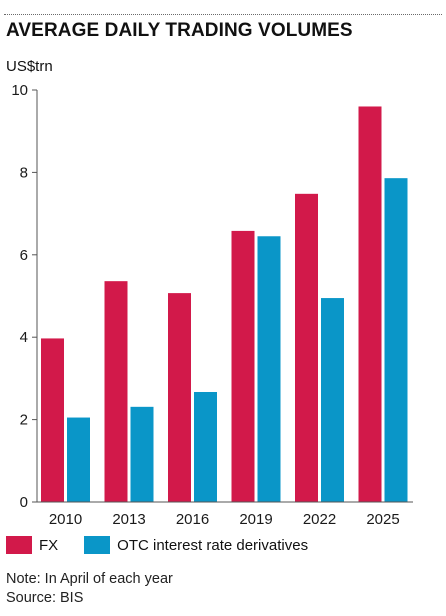 This screenshot has width=446, height=616. What do you see at coordinates (45, 598) in the screenshot?
I see `source-text: Source: BIS` at bounding box center [45, 598].